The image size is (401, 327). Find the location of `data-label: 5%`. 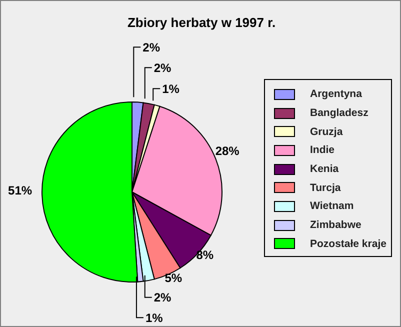

data-label: 5% is located at coordinates (173, 278).